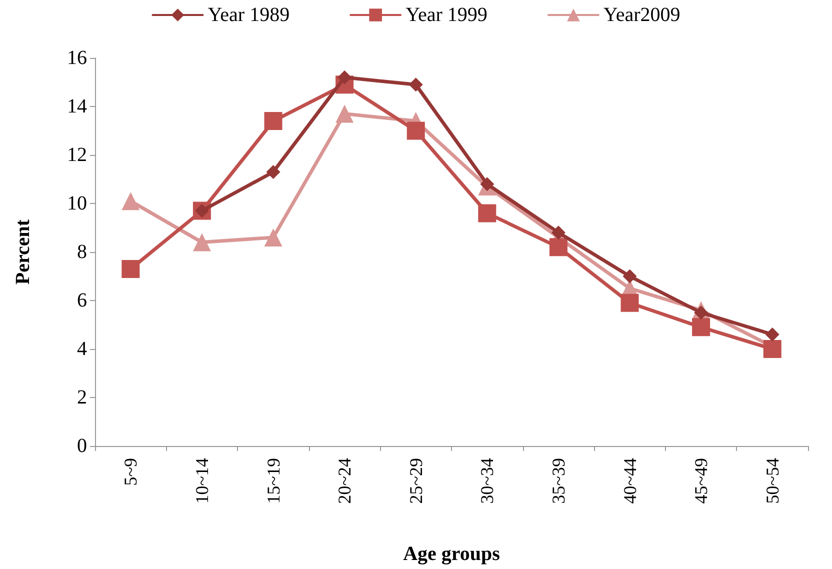 This screenshot has width=832, height=569. I want to click on y-axis-title: Percent, so click(23, 252).